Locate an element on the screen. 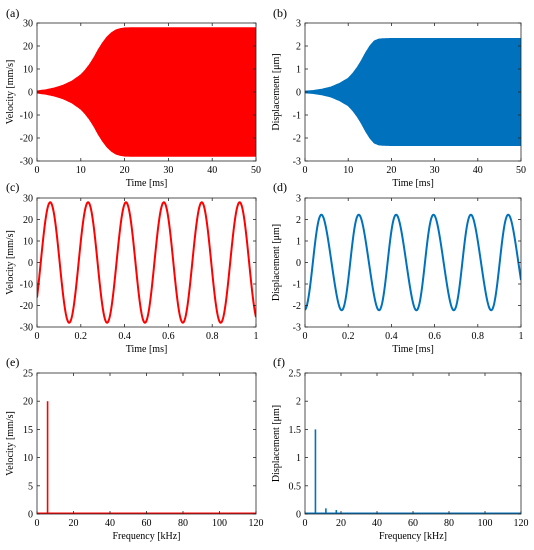 The width and height of the screenshot is (534, 550). x-tick-label: 0.4 is located at coordinates (391, 336).